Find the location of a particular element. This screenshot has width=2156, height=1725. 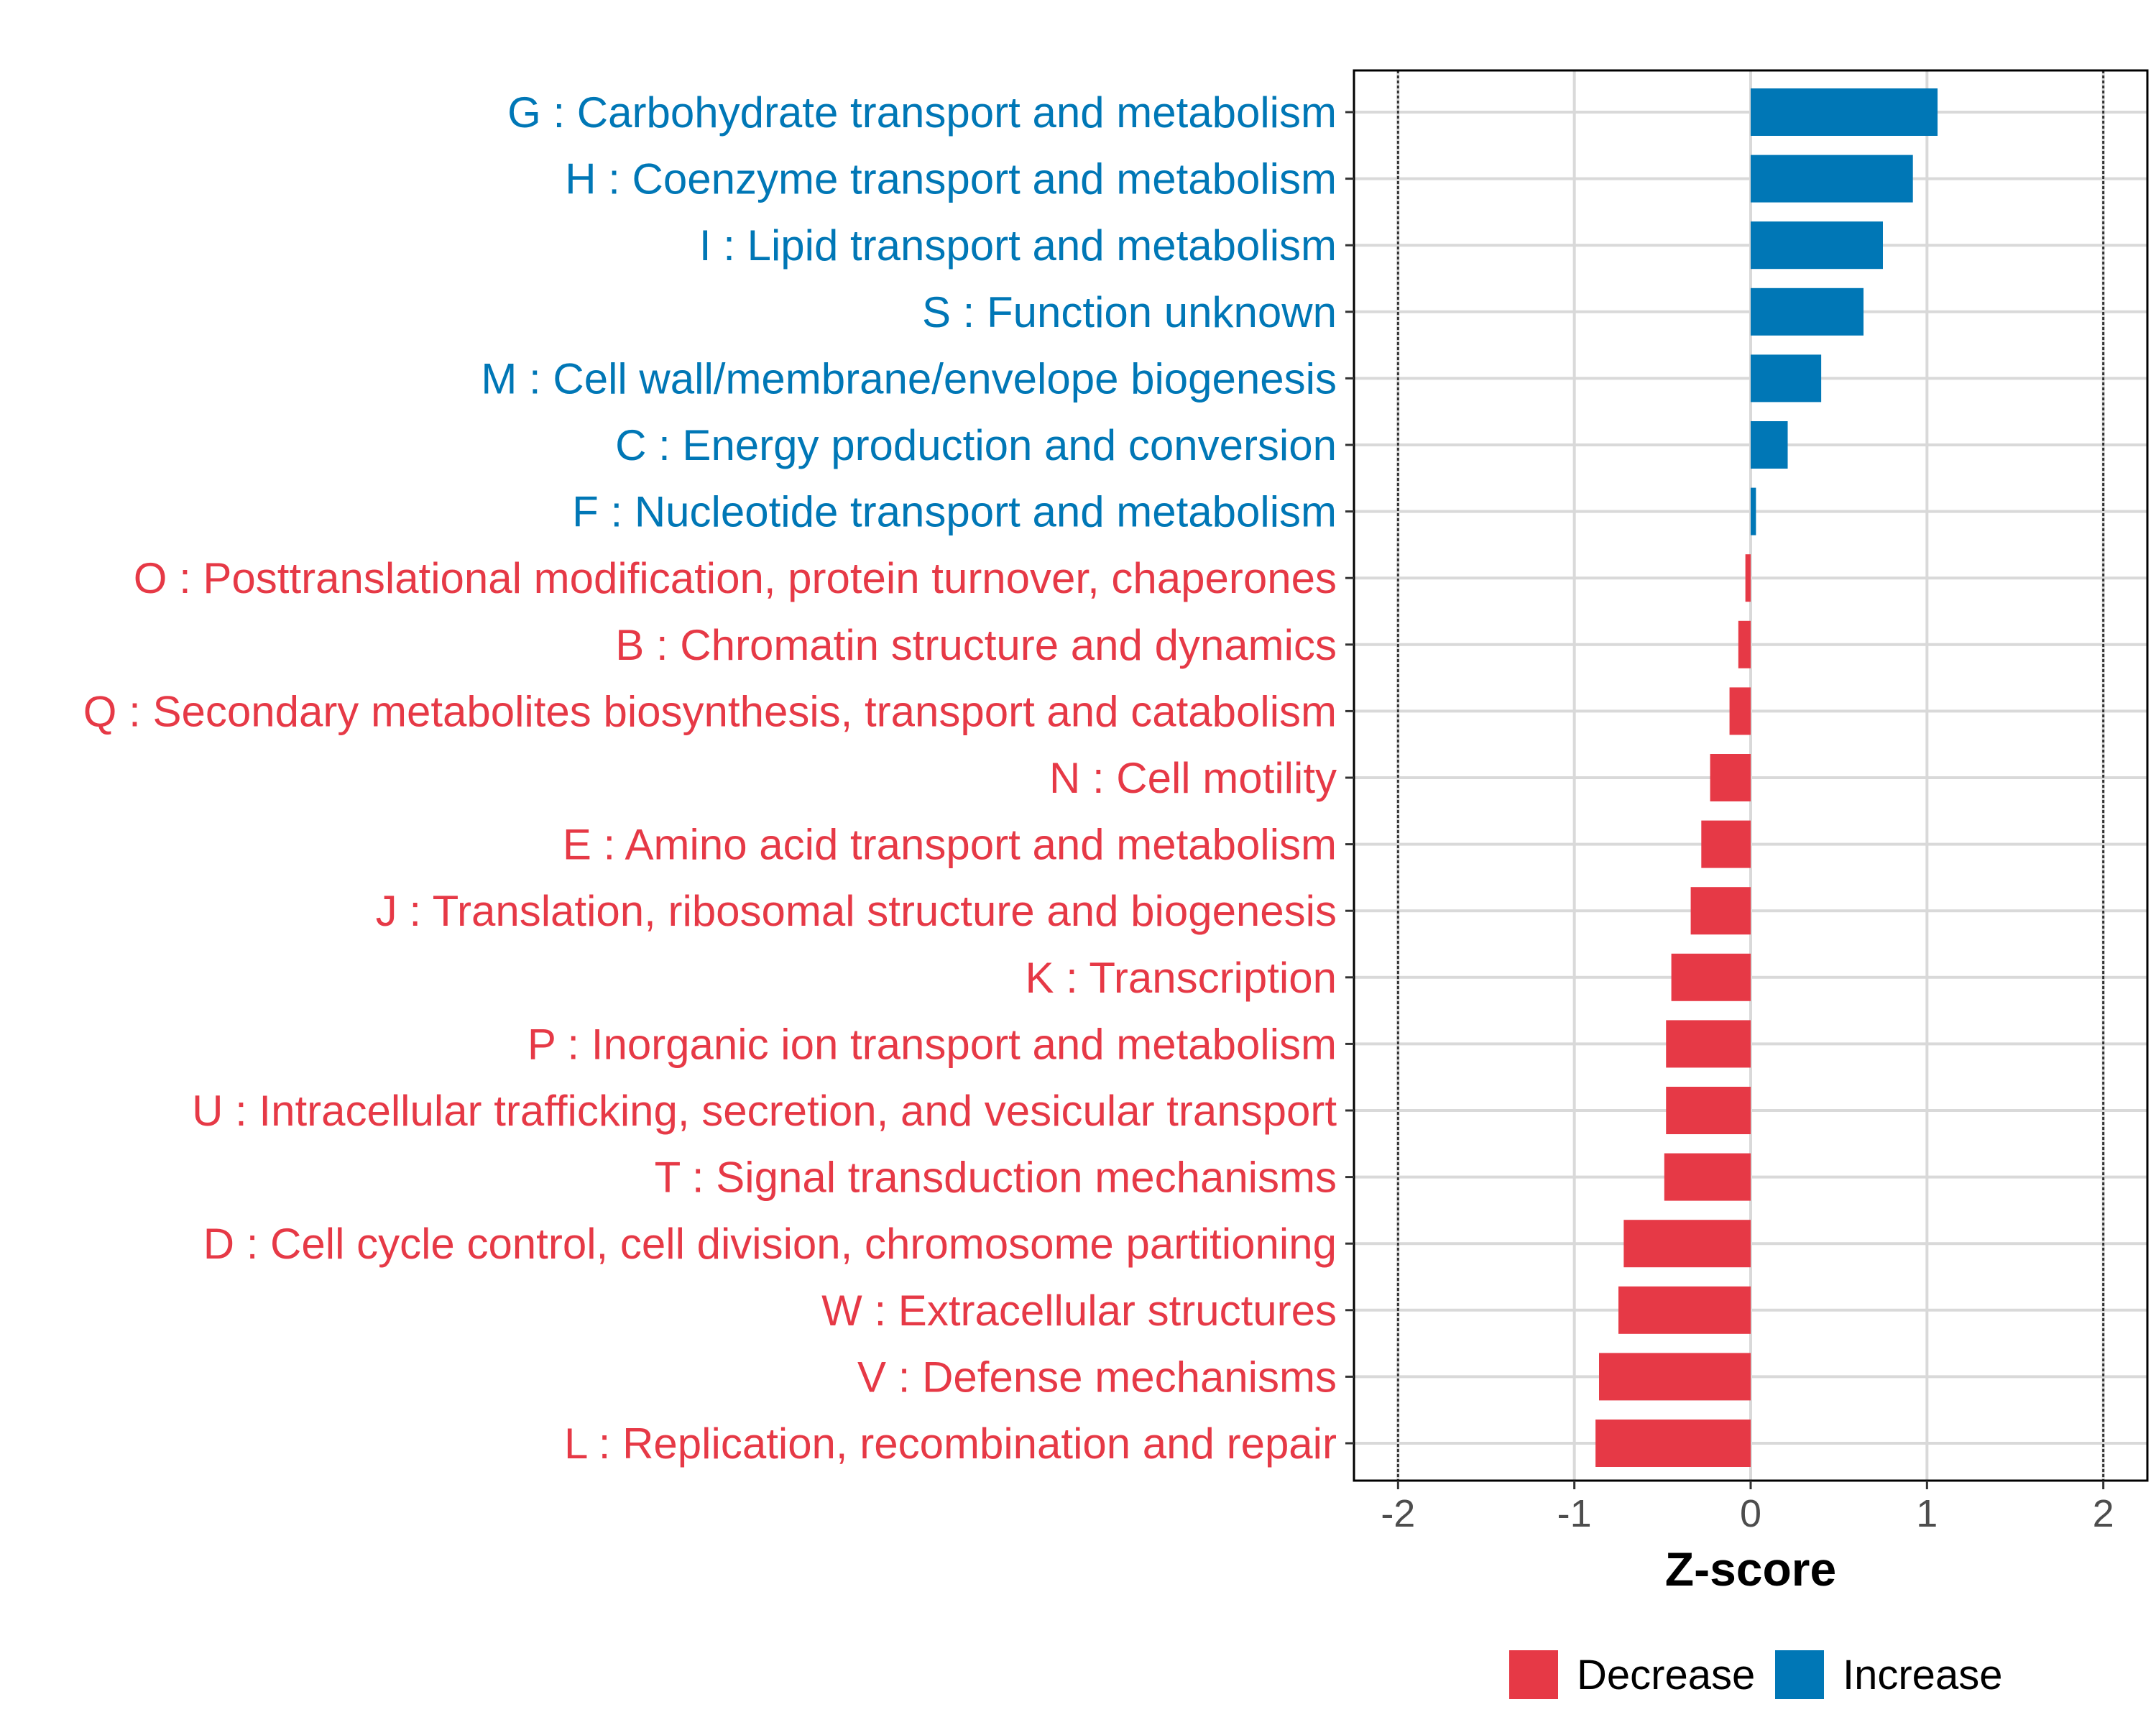

x-tick-label: 0 is located at coordinates (1751, 1513).